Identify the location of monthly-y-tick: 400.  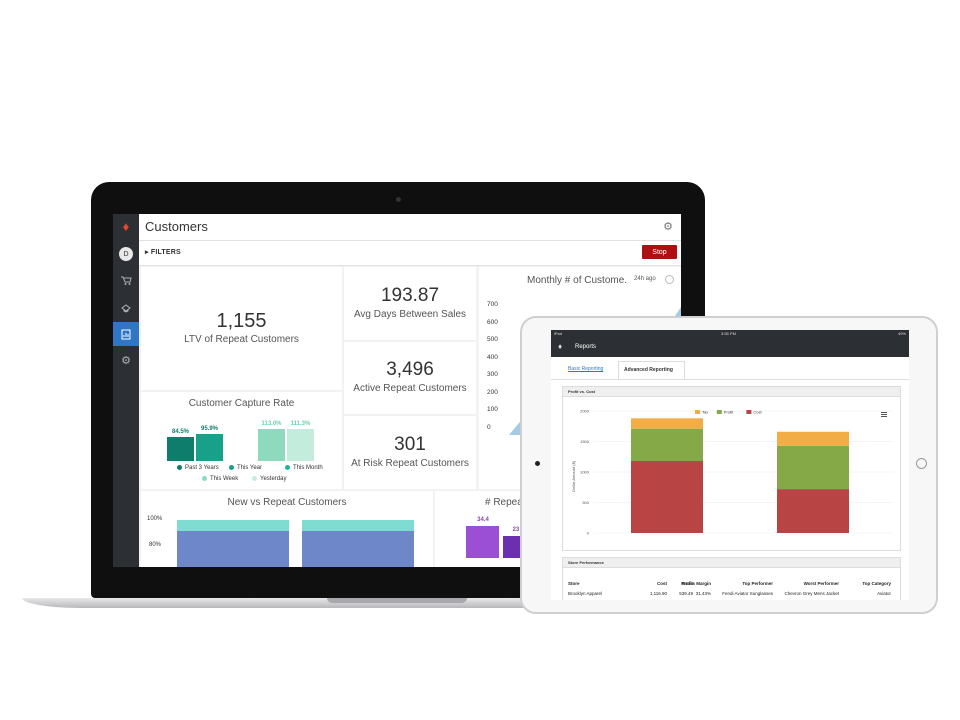
(492, 357).